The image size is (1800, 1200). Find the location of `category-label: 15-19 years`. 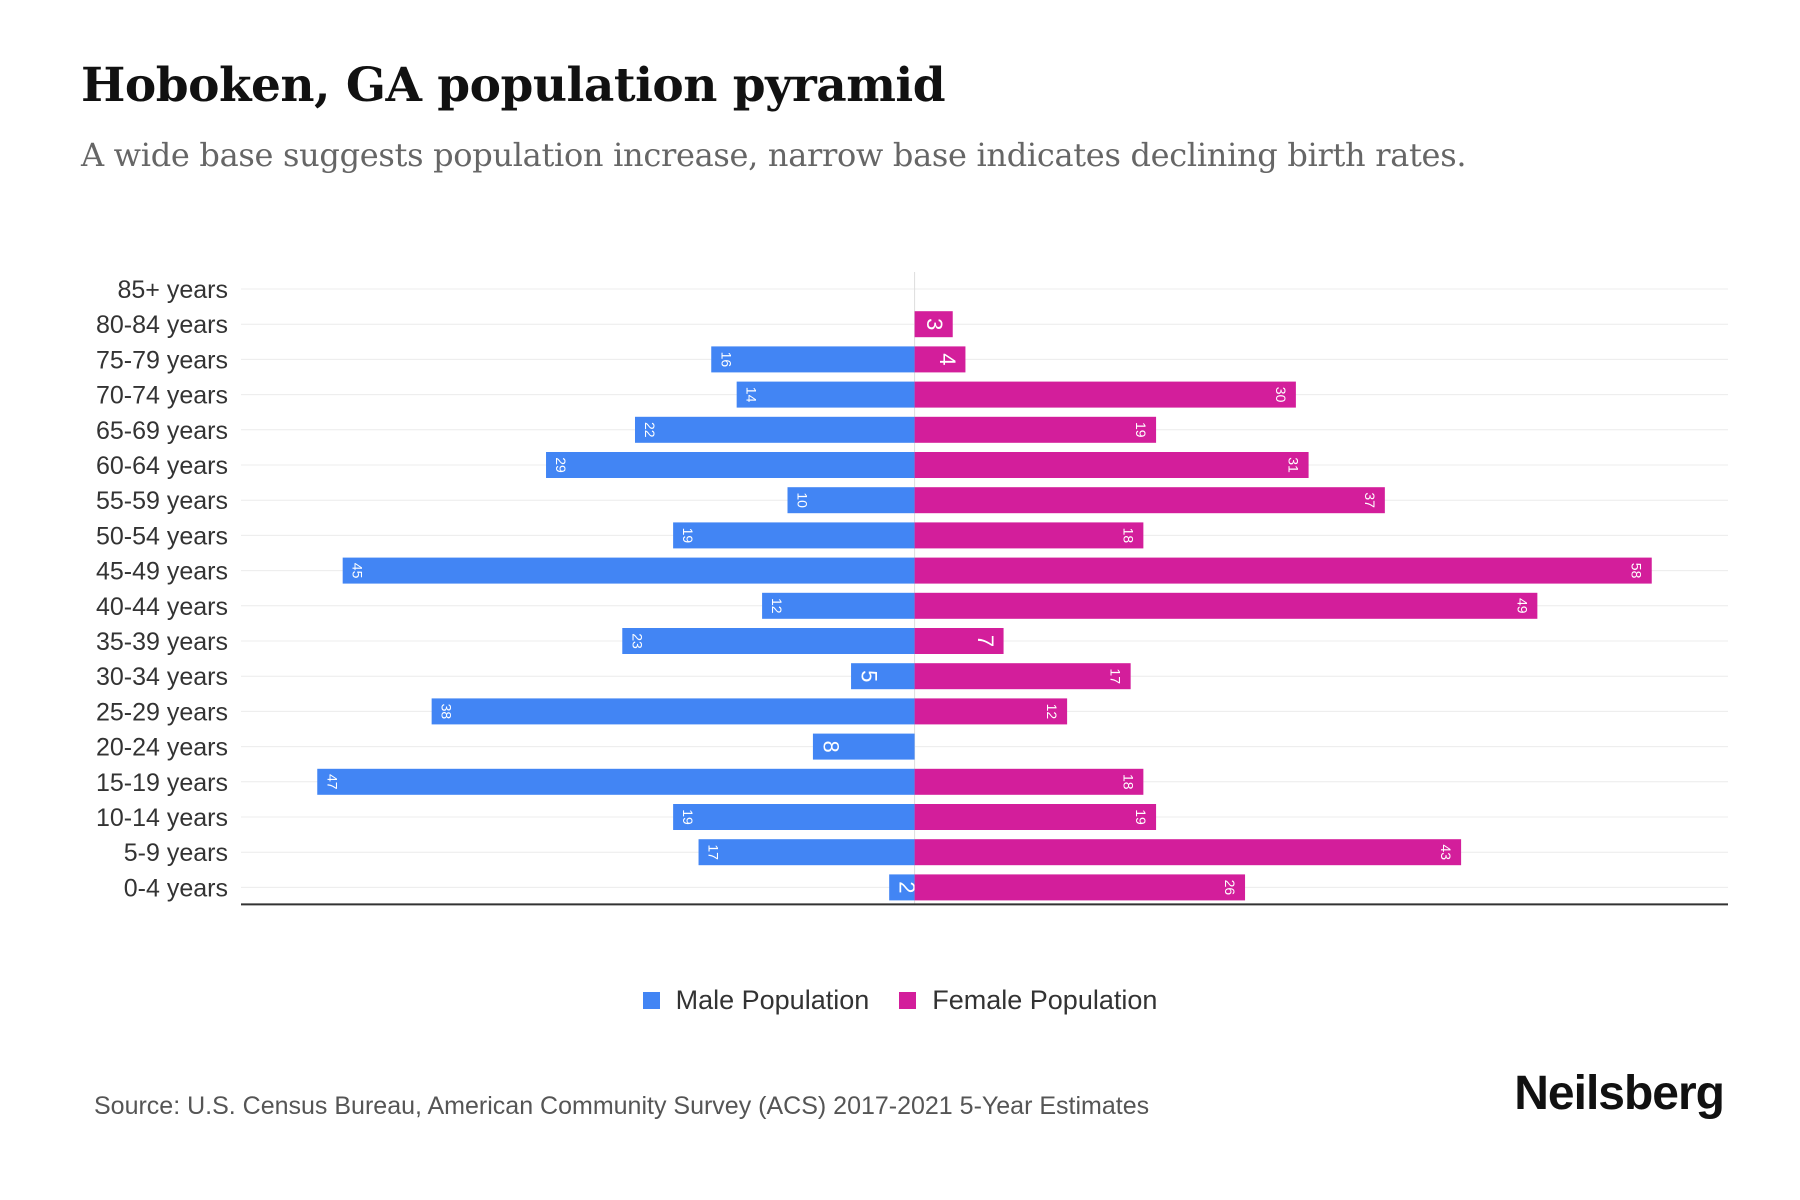

category-label: 15-19 years is located at coordinates (162, 783).